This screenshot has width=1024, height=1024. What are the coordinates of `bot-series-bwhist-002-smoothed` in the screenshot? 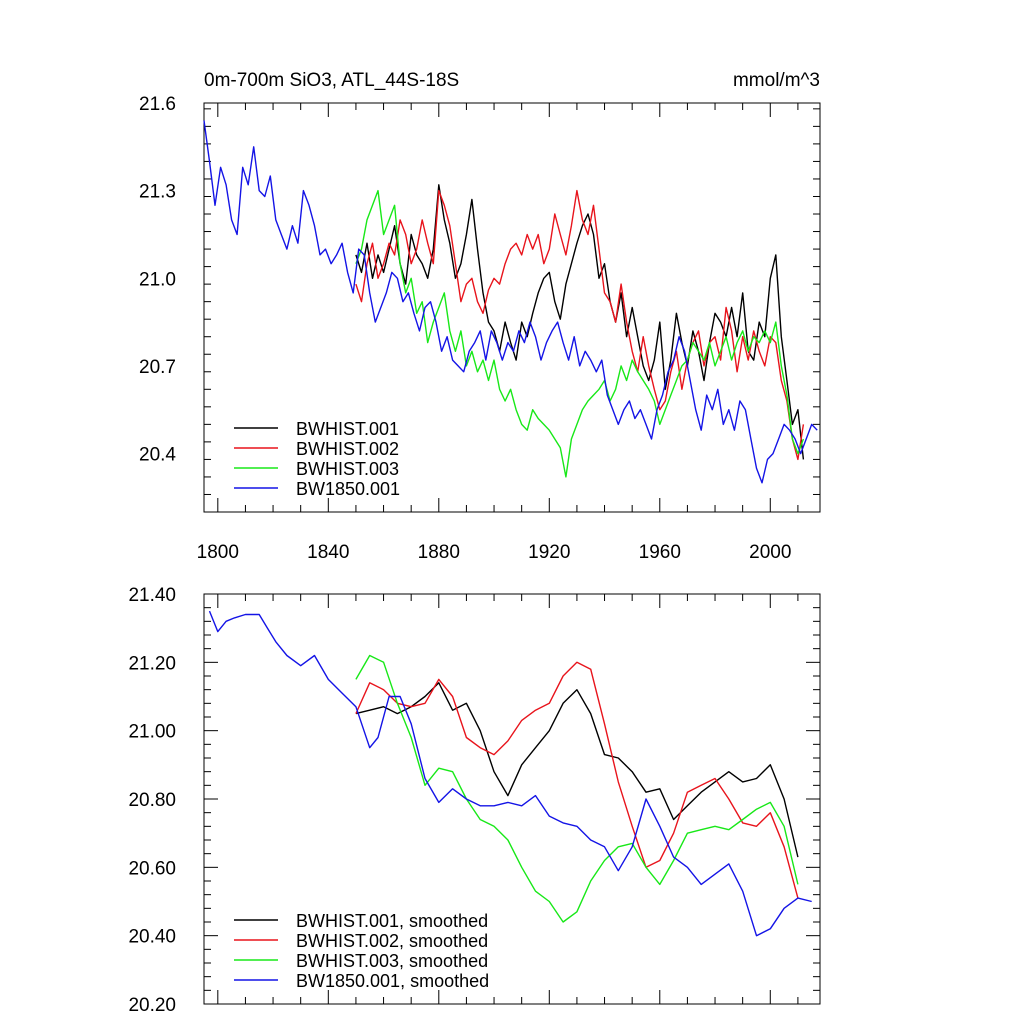 It's located at (577, 780).